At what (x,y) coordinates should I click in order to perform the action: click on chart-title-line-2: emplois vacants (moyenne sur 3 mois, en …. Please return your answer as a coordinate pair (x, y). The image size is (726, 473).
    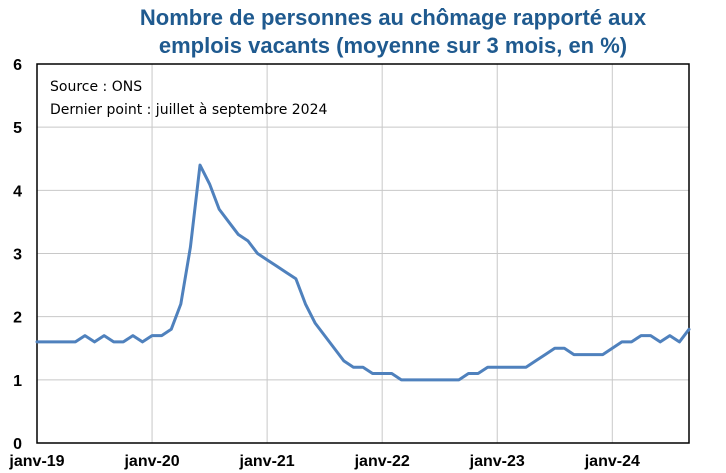
    Looking at the image, I should click on (393, 45).